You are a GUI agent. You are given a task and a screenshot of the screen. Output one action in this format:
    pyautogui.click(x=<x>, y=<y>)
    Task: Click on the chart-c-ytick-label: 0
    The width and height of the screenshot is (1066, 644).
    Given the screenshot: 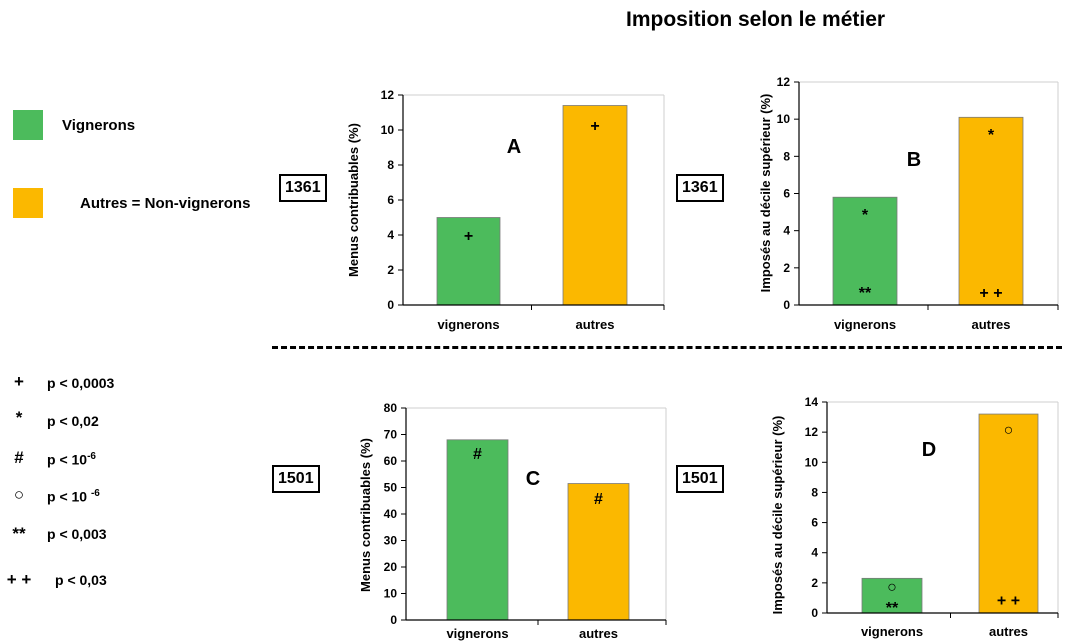 What is the action you would take?
    pyautogui.click(x=393, y=620)
    